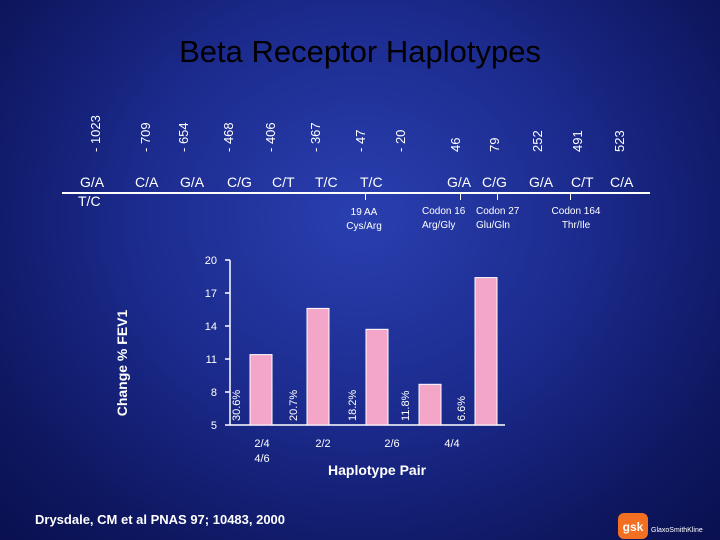 The image size is (720, 540). Describe the element at coordinates (211, 294) in the screenshot. I see `y-tick-label: 17` at that location.